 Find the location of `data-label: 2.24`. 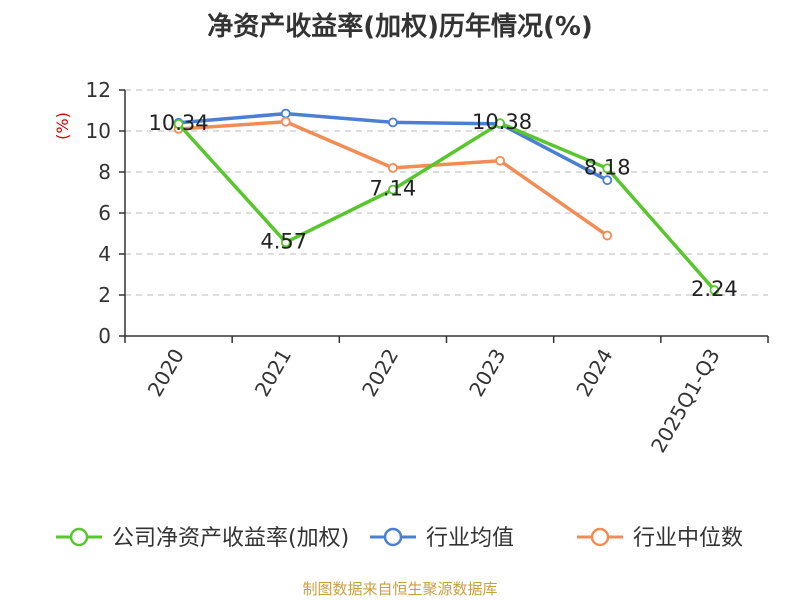

data-label: 2.24 is located at coordinates (714, 289).